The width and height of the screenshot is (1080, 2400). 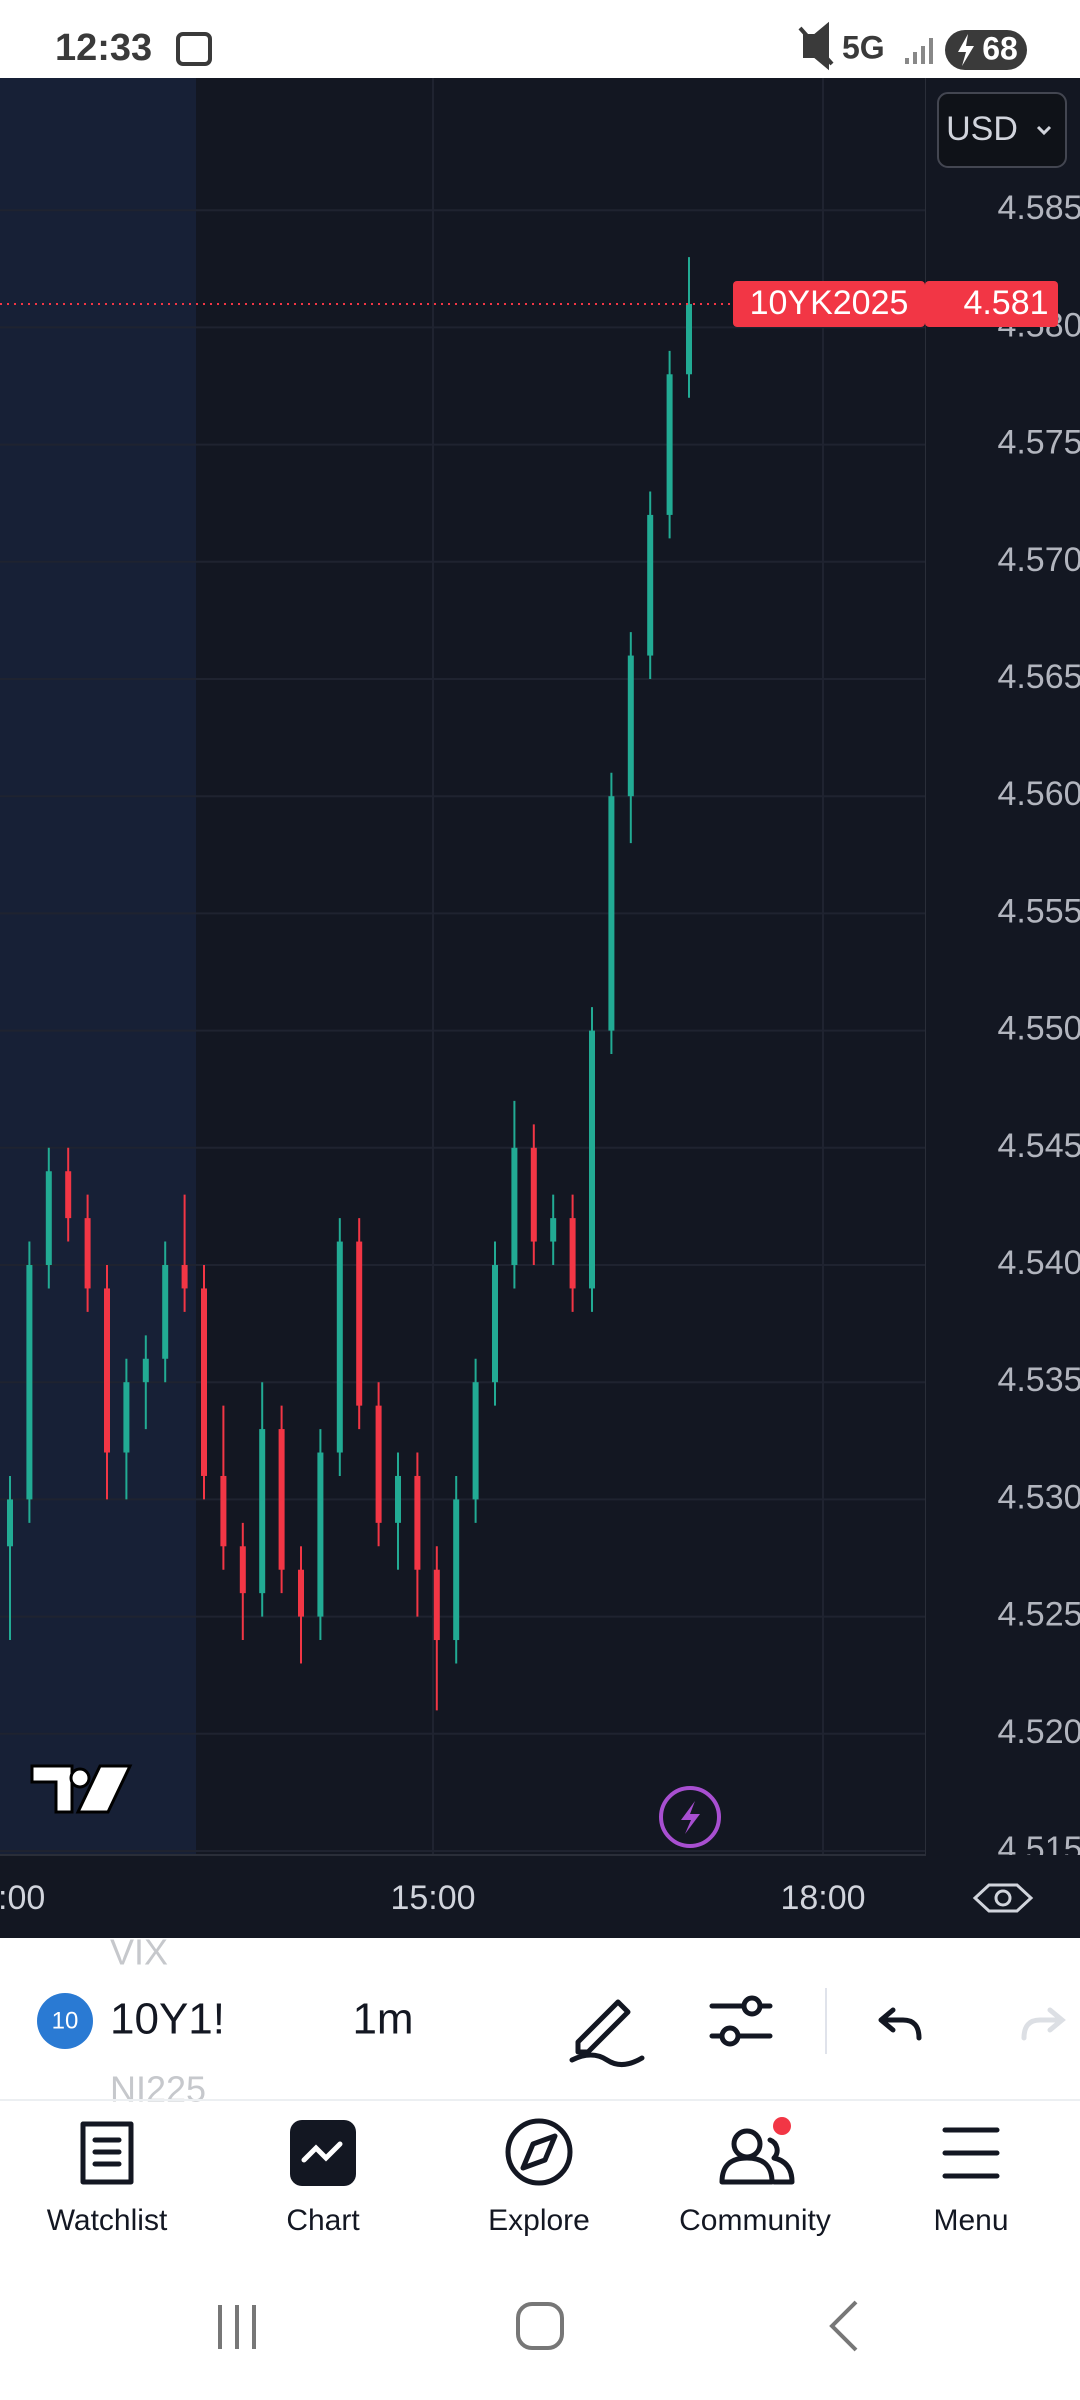 What do you see at coordinates (970, 2220) in the screenshot?
I see `nav-label: Menu` at bounding box center [970, 2220].